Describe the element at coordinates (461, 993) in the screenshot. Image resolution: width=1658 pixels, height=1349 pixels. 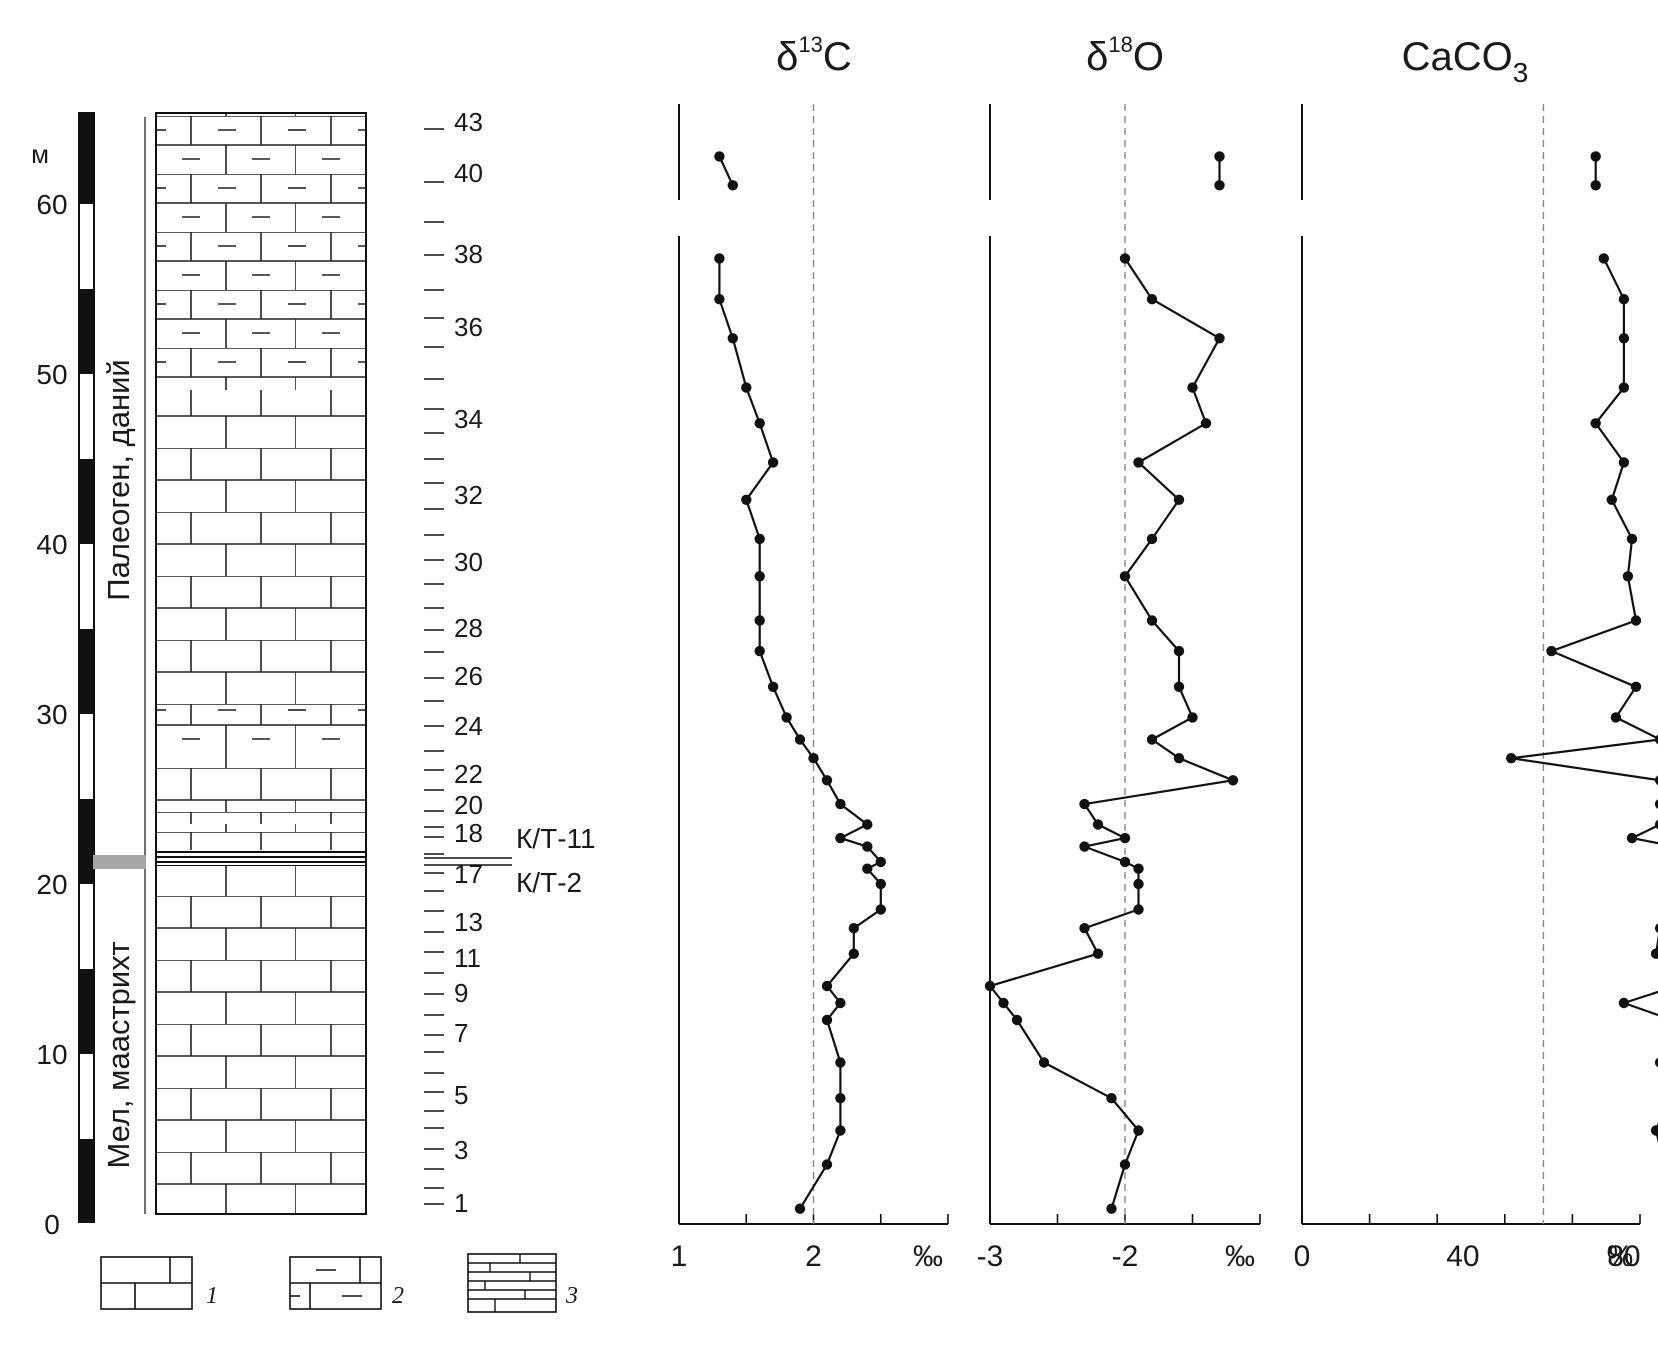
I see `sample-label-9: 9` at that location.